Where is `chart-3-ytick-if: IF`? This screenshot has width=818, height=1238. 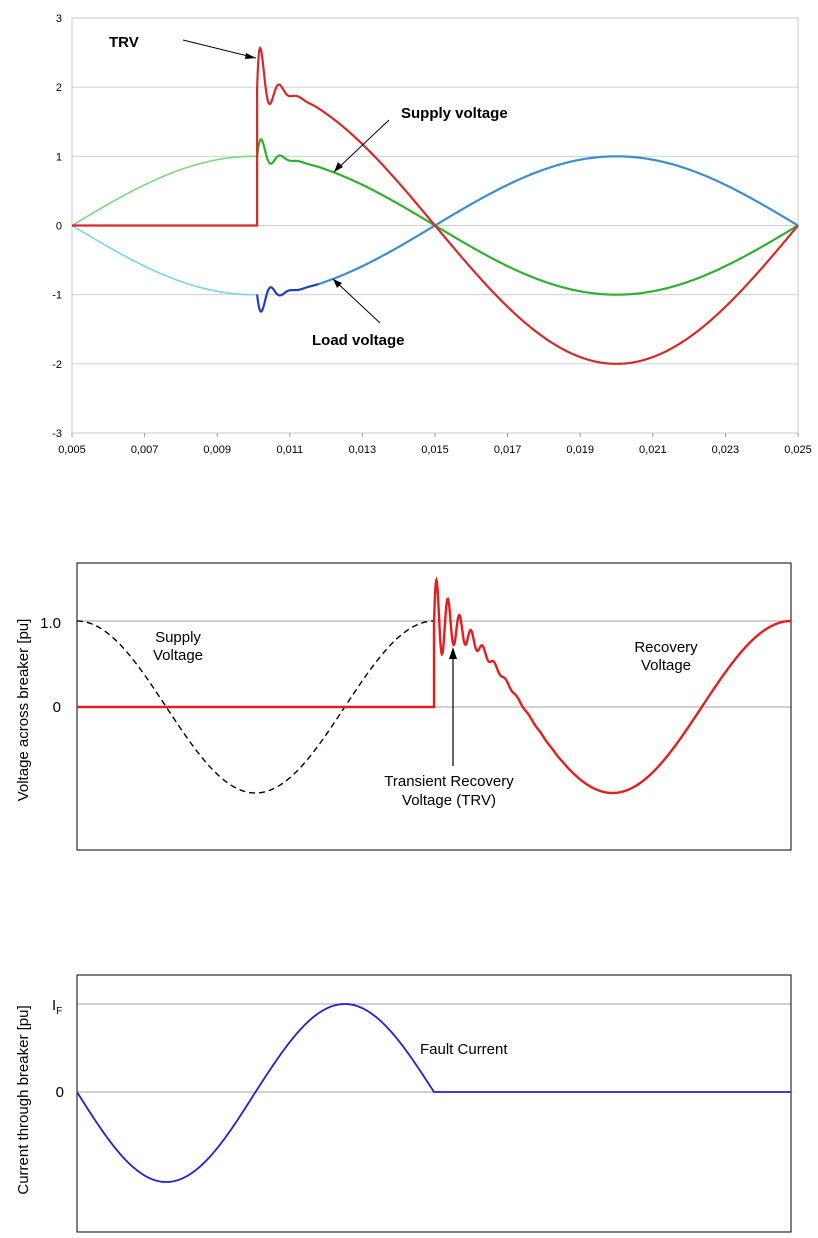 chart-3-ytick-if: IF is located at coordinates (57, 1007).